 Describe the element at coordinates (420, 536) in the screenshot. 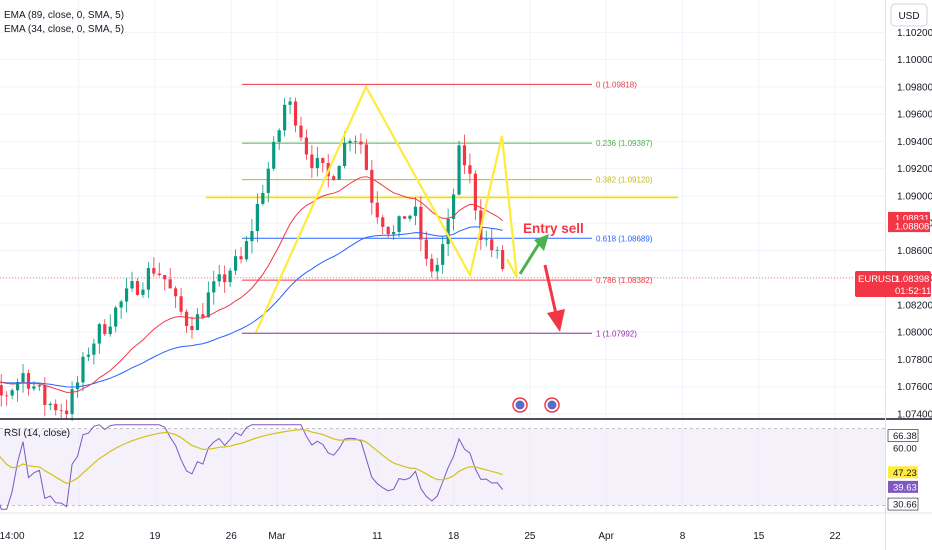

I see `time-axis: 14:00 12 19 26 Mar 11 18 25 Apr 8 15 22` at that location.